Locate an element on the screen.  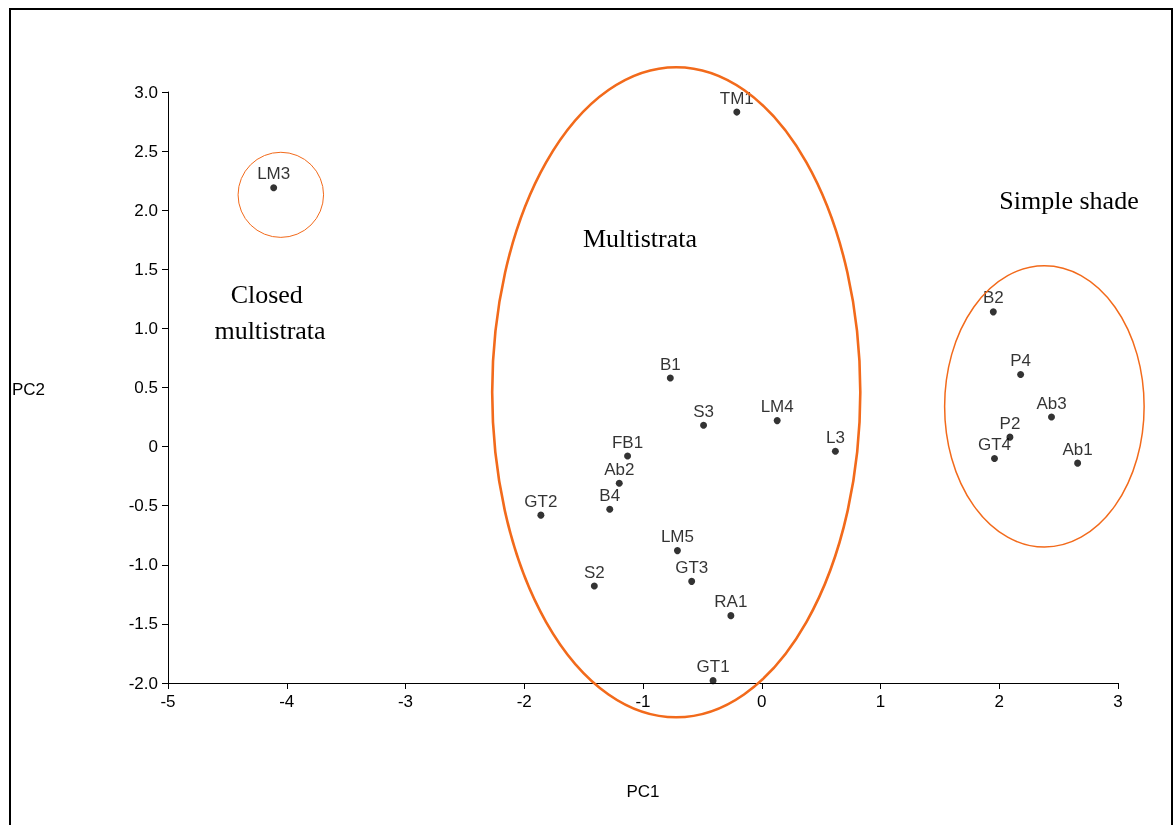
y-tick-label: -1.0 is located at coordinates (143, 565).